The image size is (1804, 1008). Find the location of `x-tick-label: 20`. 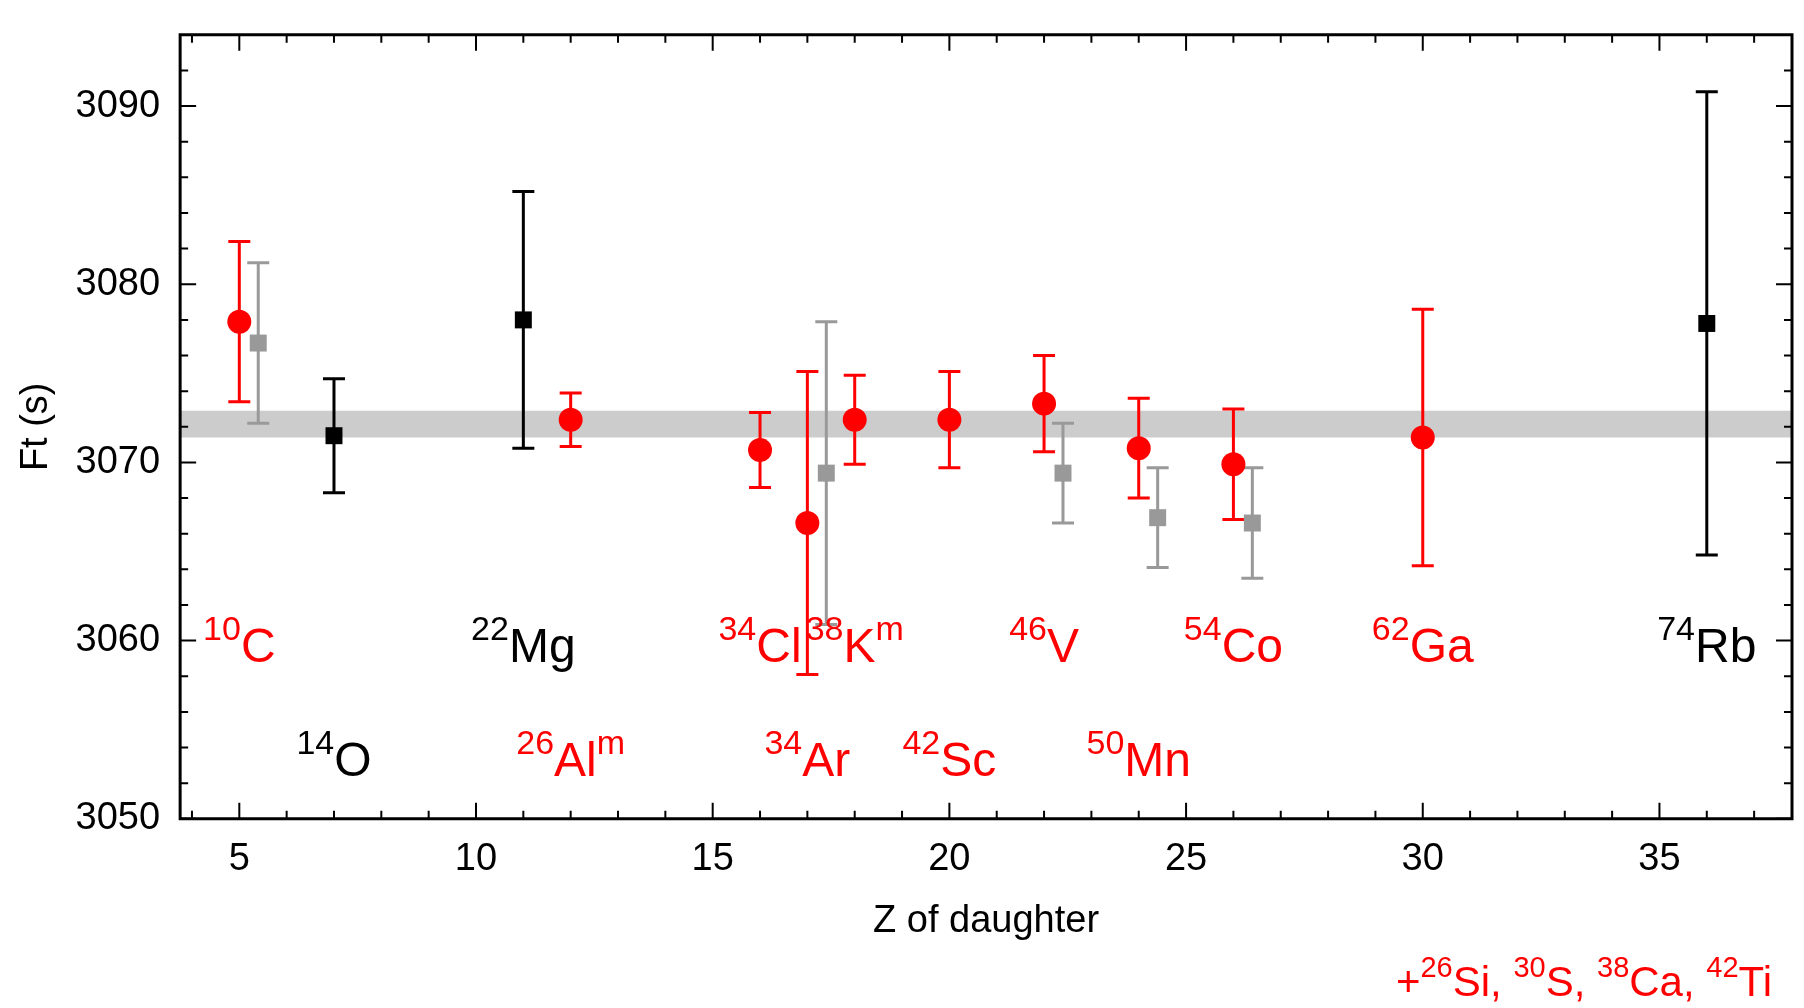

x-tick-label: 20 is located at coordinates (949, 857).